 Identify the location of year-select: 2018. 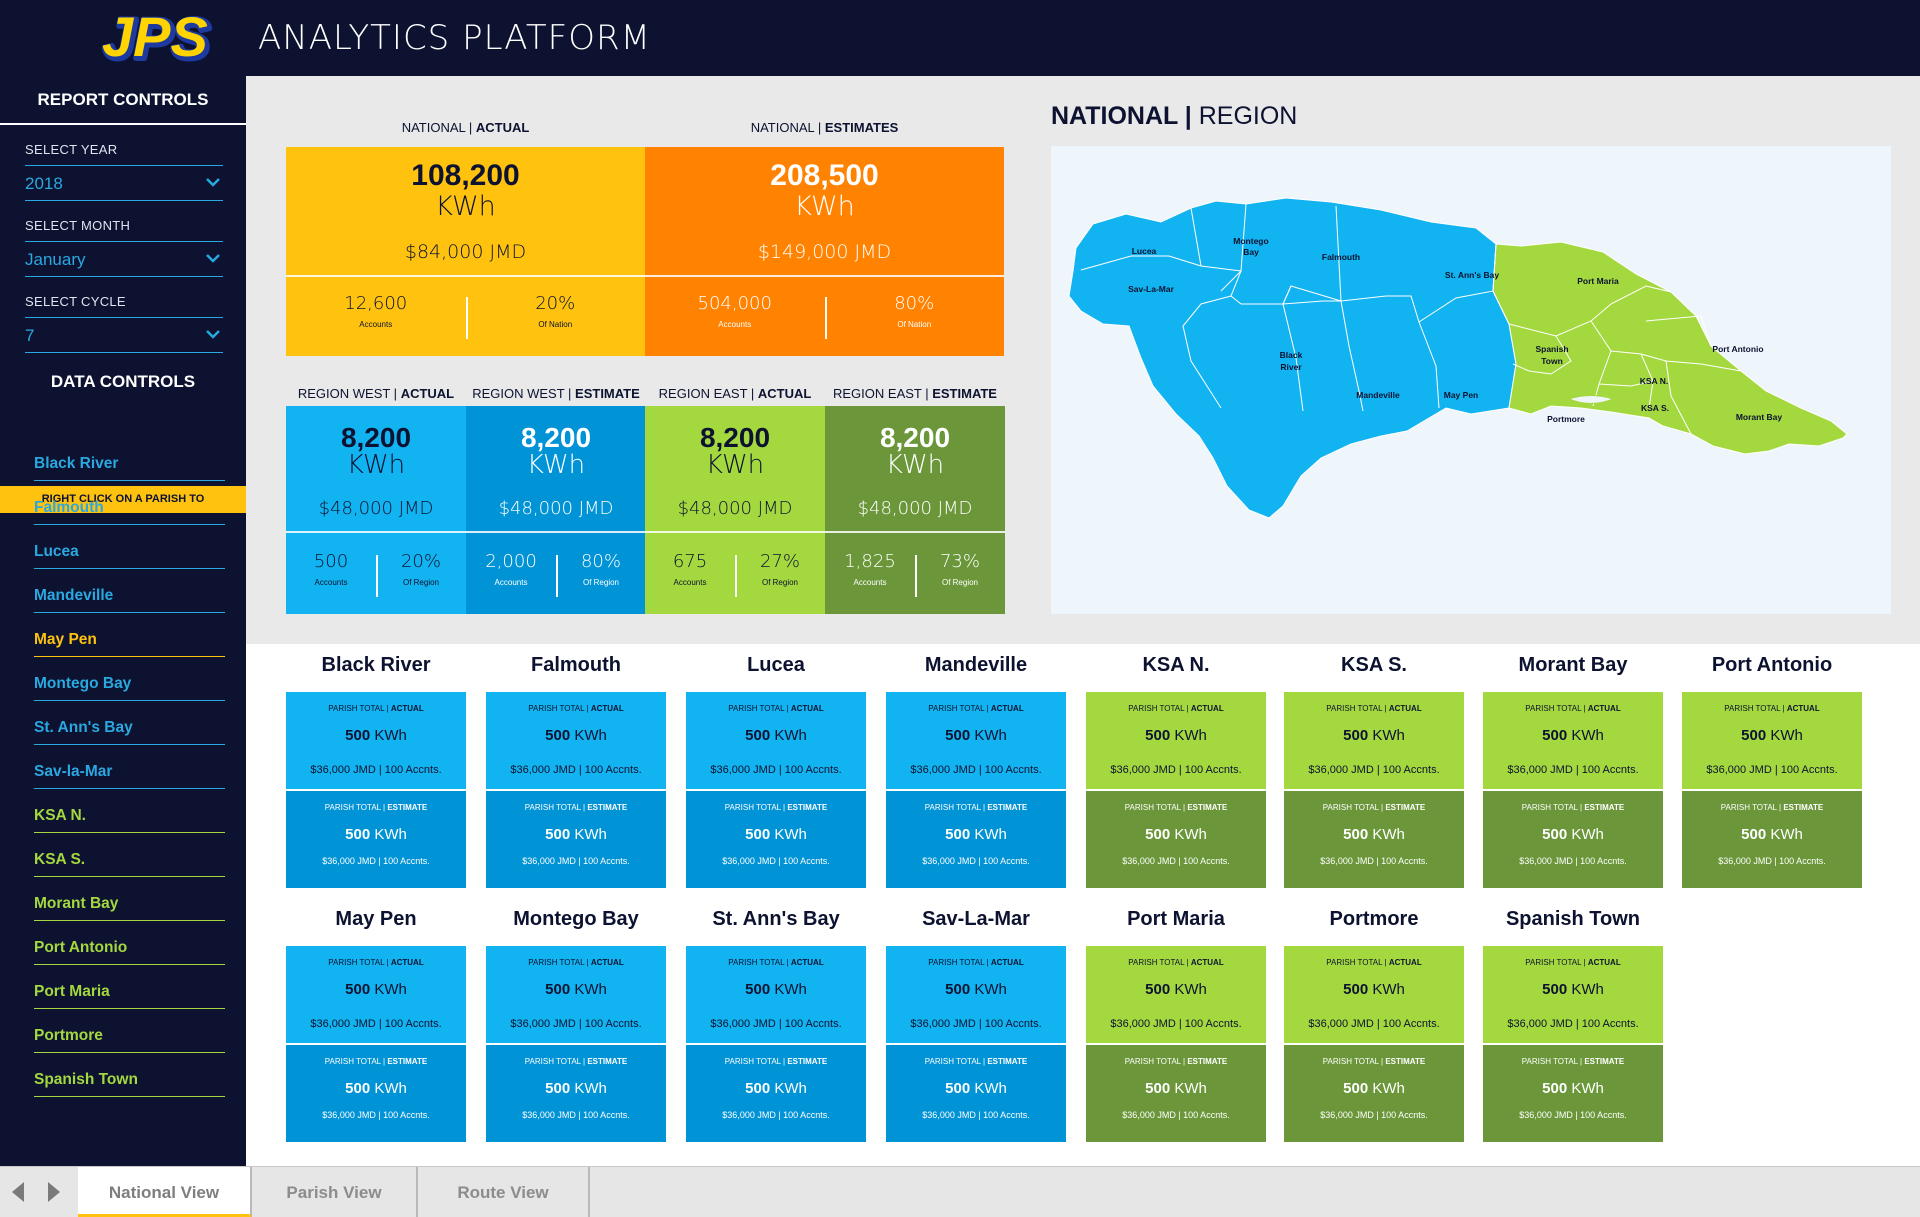
(124, 183).